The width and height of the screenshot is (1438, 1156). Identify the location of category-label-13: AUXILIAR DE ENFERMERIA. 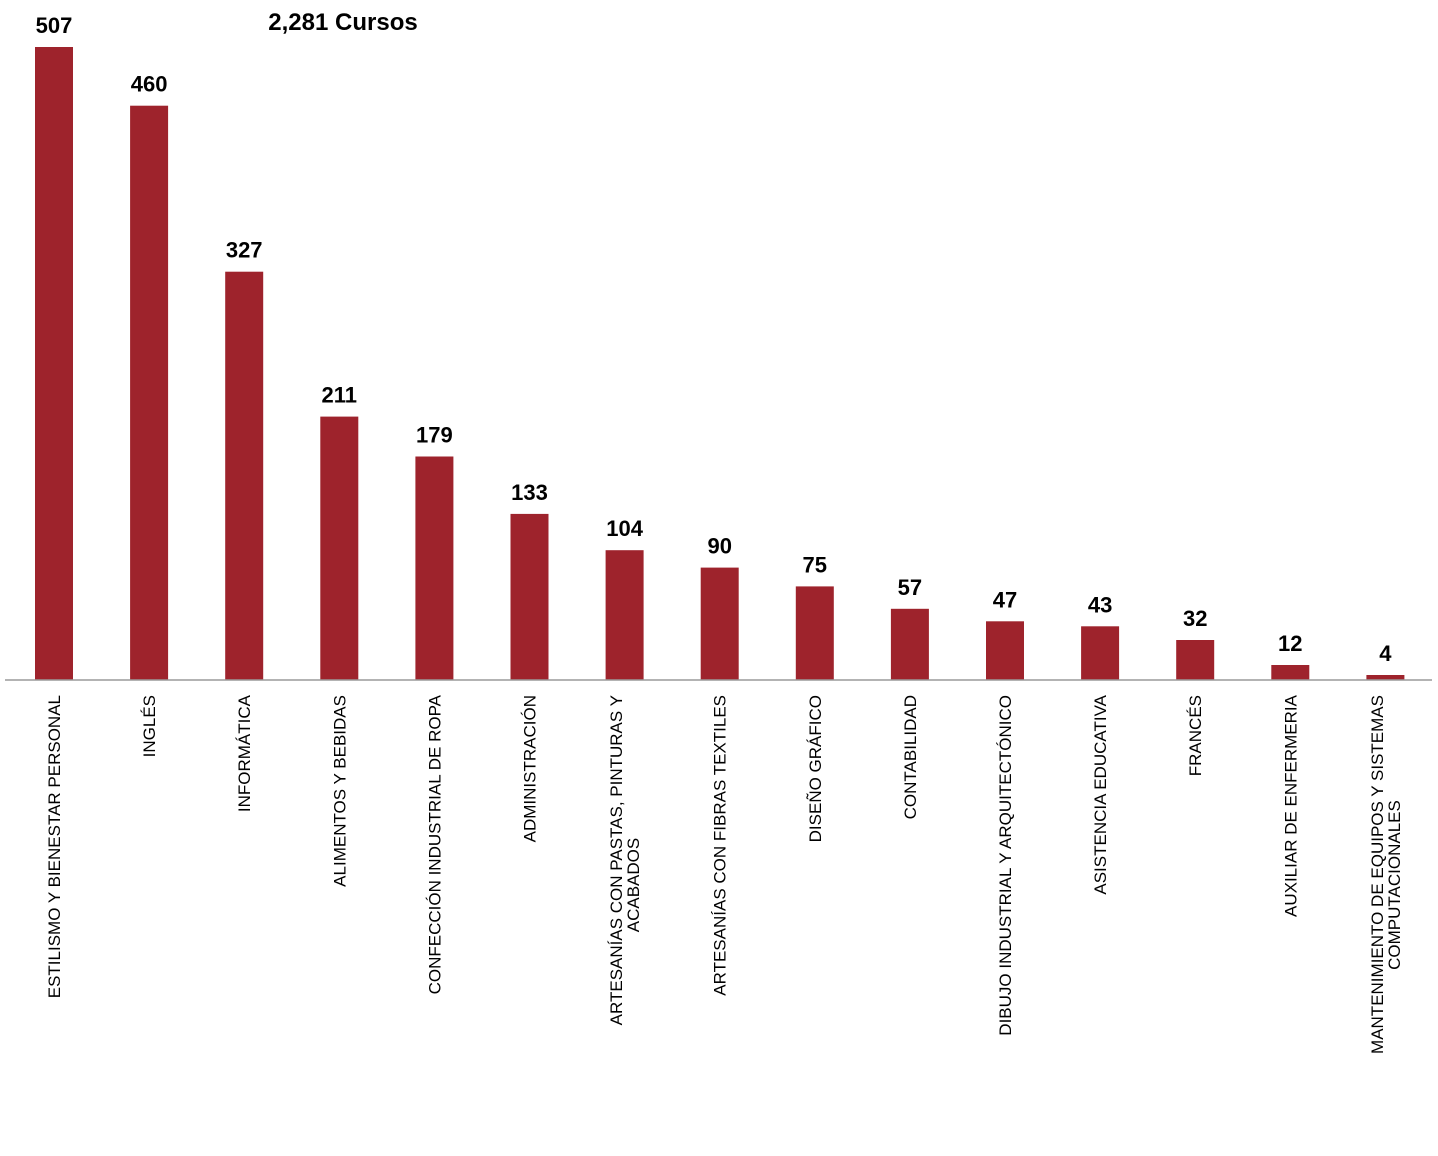
(1290, 805).